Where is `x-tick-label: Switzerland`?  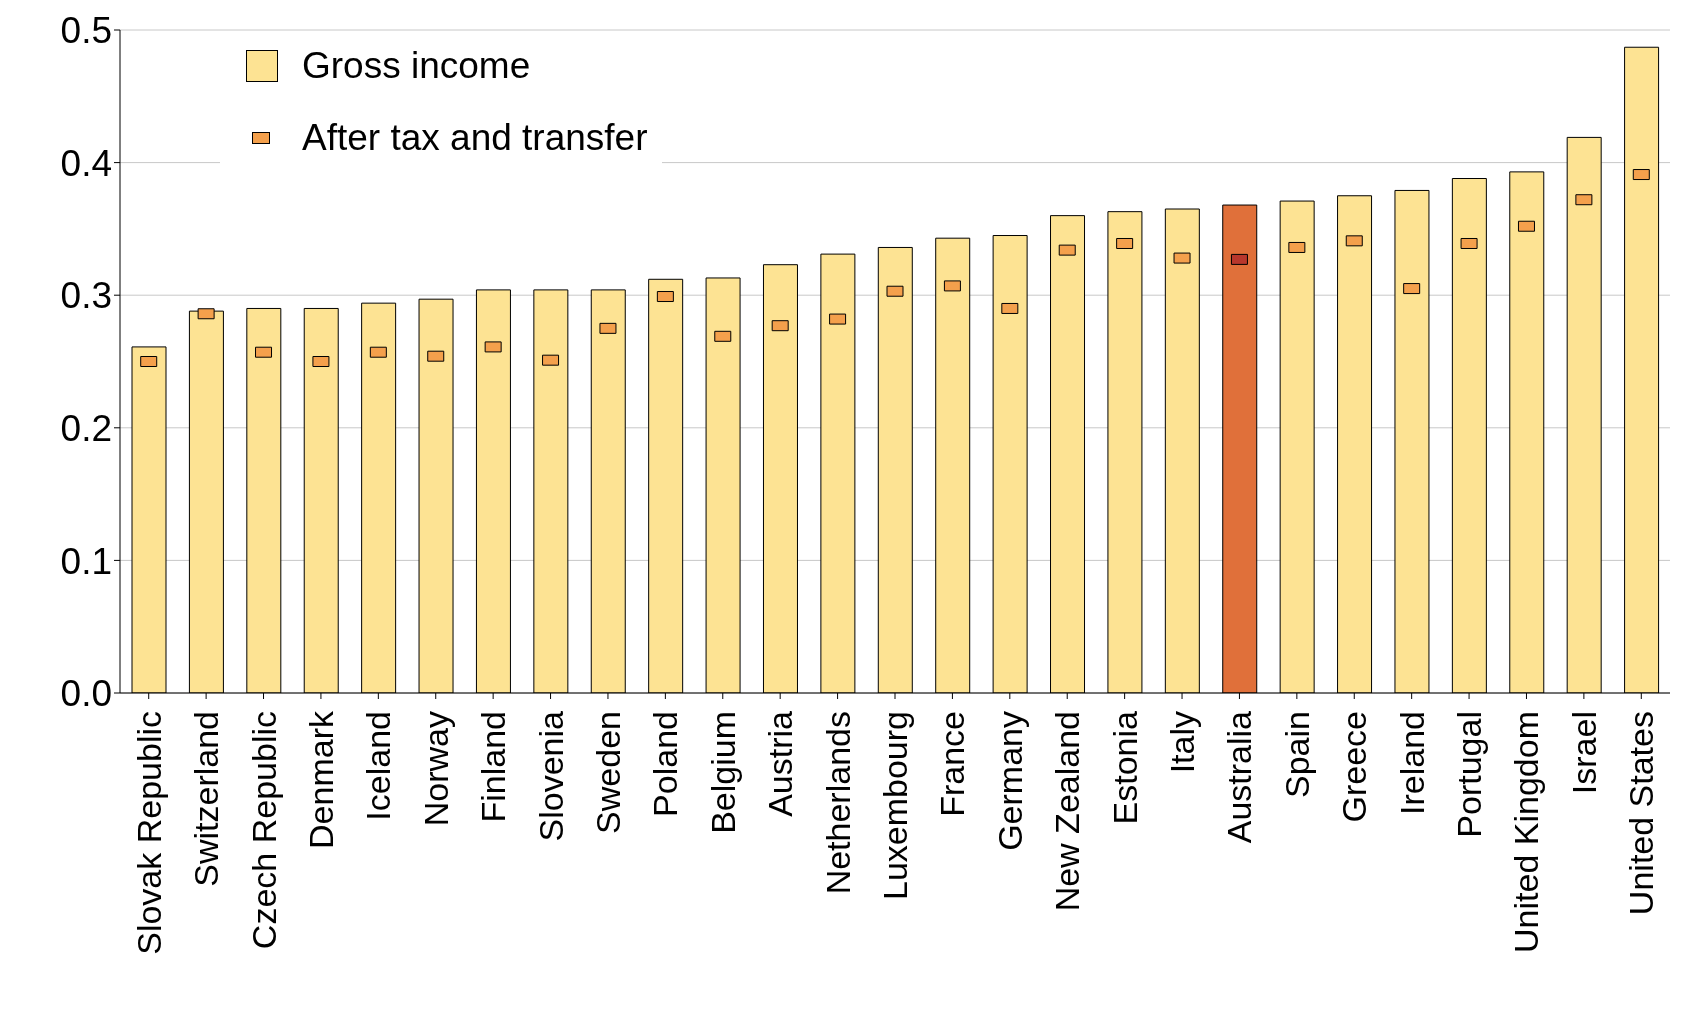 x-tick-label: Switzerland is located at coordinates (206, 799).